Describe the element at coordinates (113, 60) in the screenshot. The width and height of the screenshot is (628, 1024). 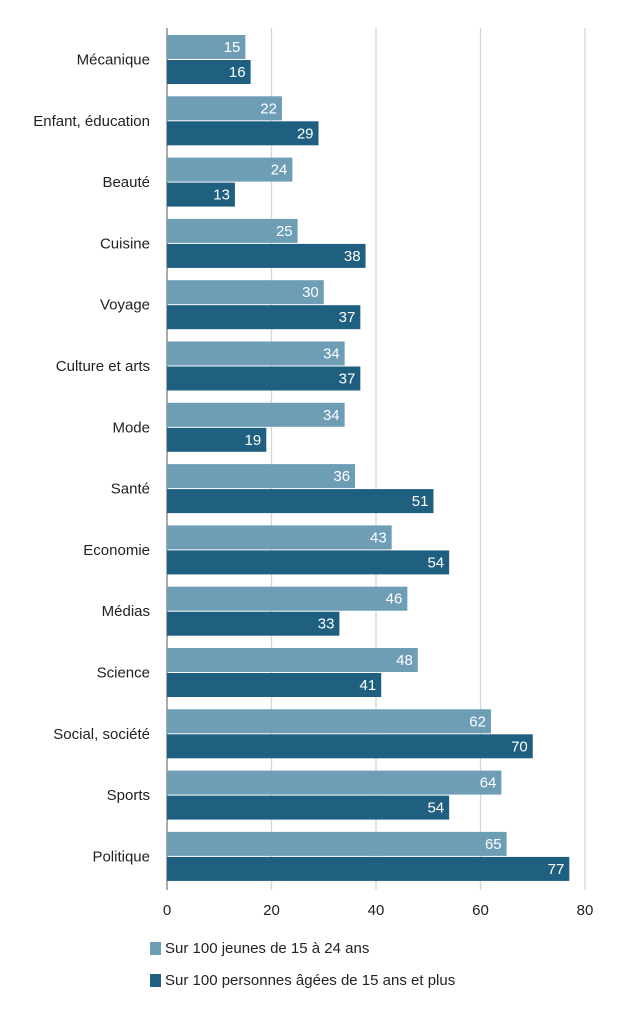
I see `category-label: Mécanique` at that location.